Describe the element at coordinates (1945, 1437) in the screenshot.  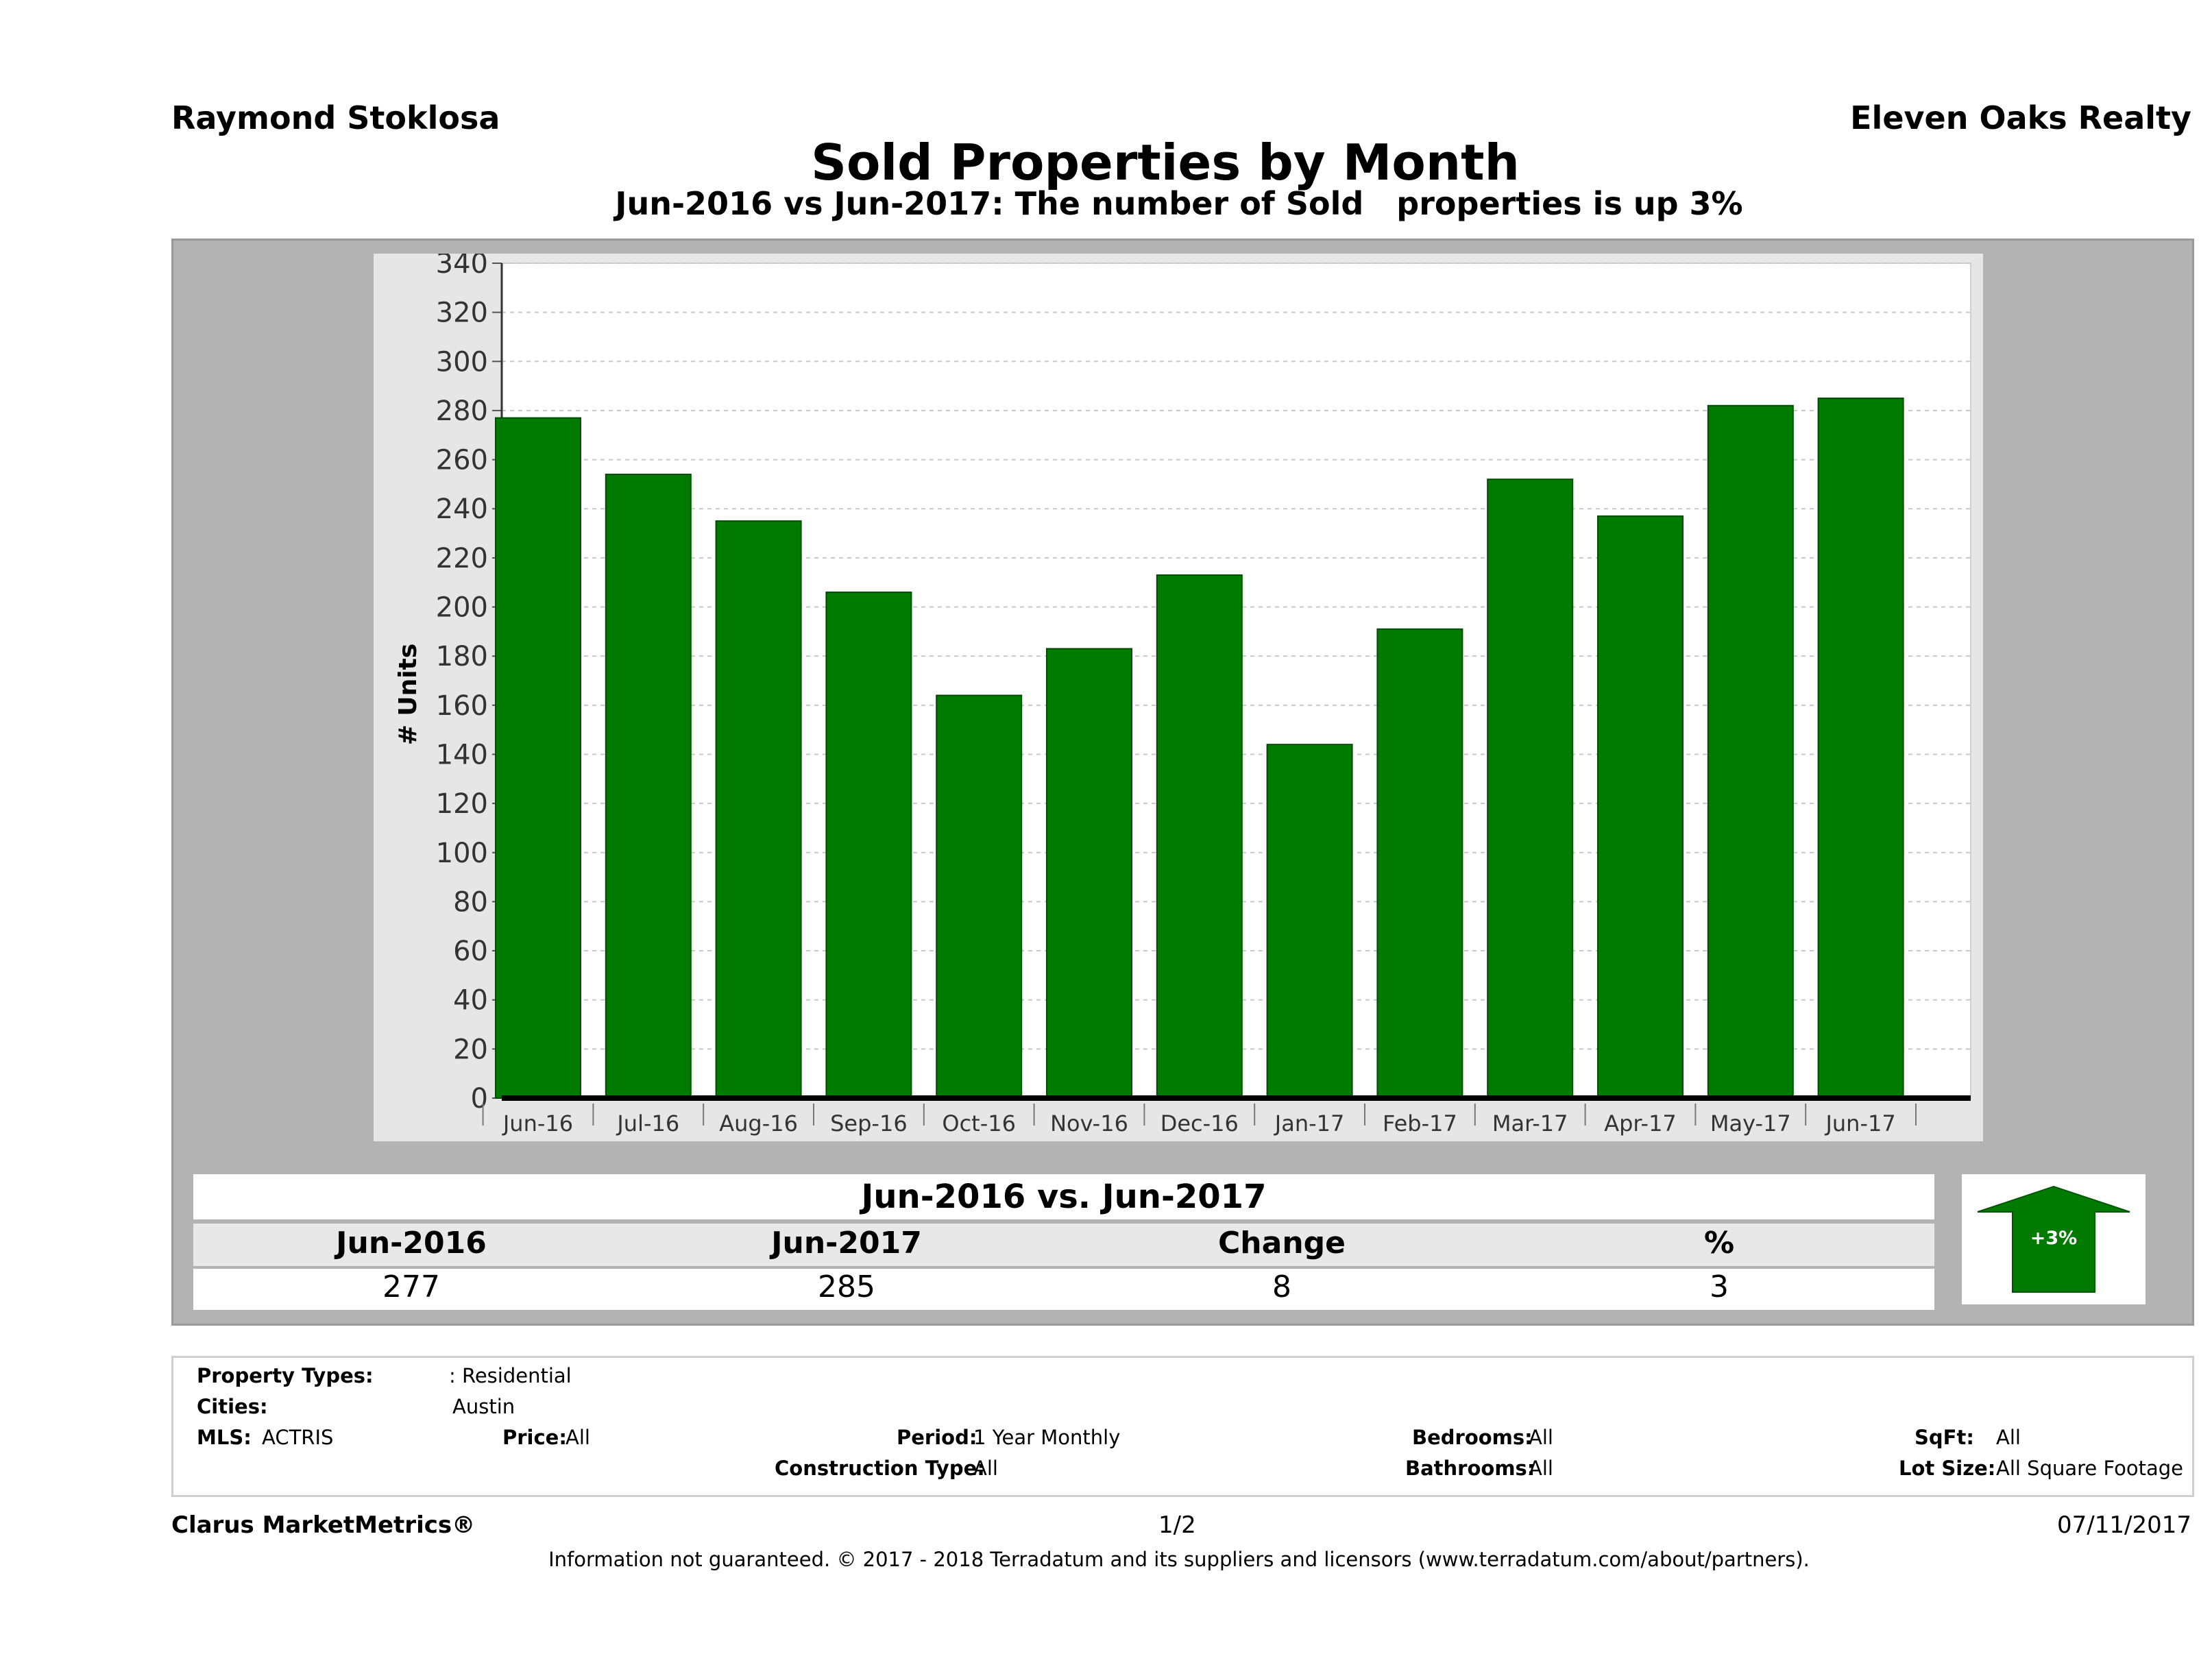
I see `sqft-label: SqFt:` at that location.